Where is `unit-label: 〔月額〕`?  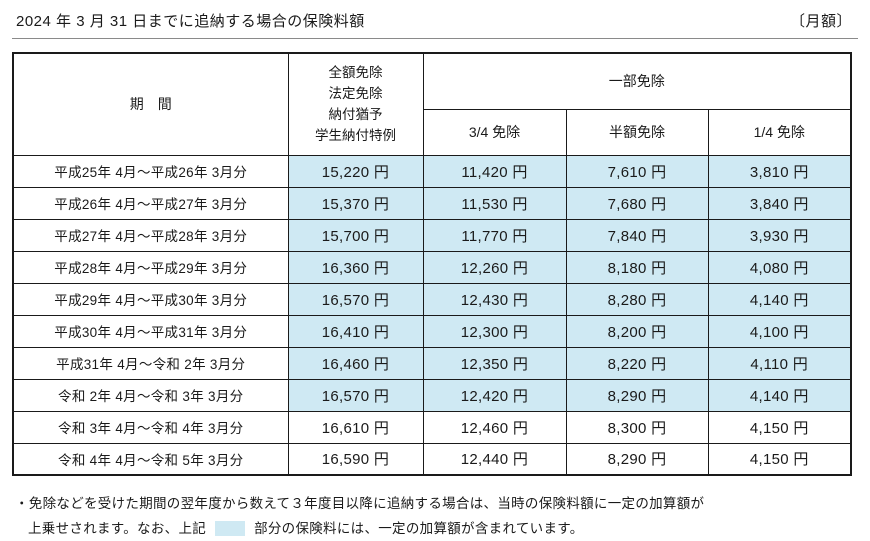
unit-label: 〔月額〕 is located at coordinates (820, 21).